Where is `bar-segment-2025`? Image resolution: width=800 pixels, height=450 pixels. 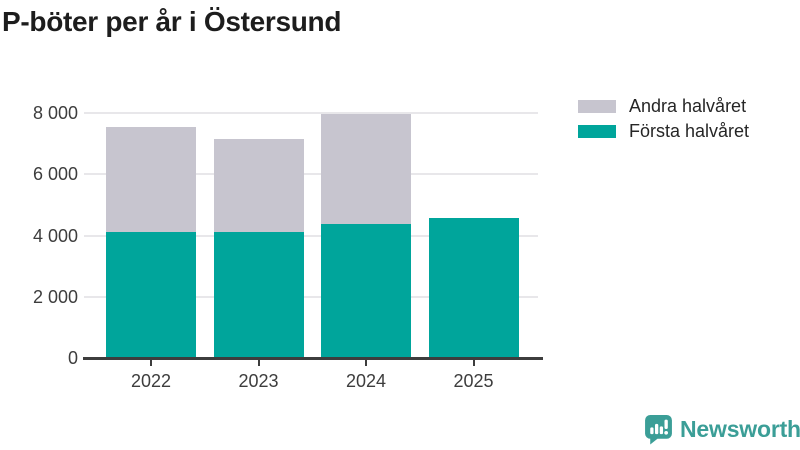
bar-segment-2025 is located at coordinates (473, 287).